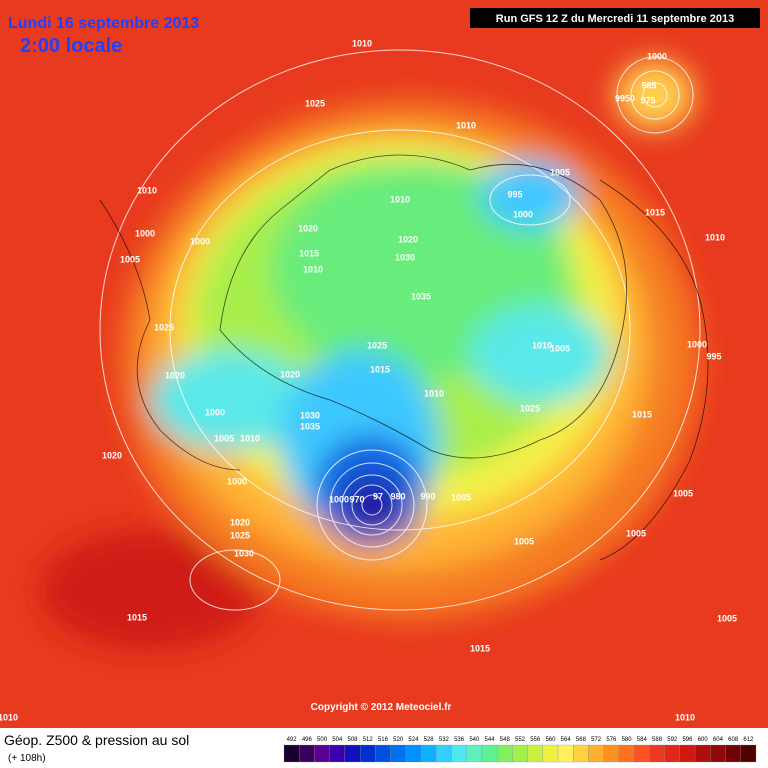 This screenshot has height=768, width=768. What do you see at coordinates (322, 740) in the screenshot?
I see `scale-label: 500` at bounding box center [322, 740].